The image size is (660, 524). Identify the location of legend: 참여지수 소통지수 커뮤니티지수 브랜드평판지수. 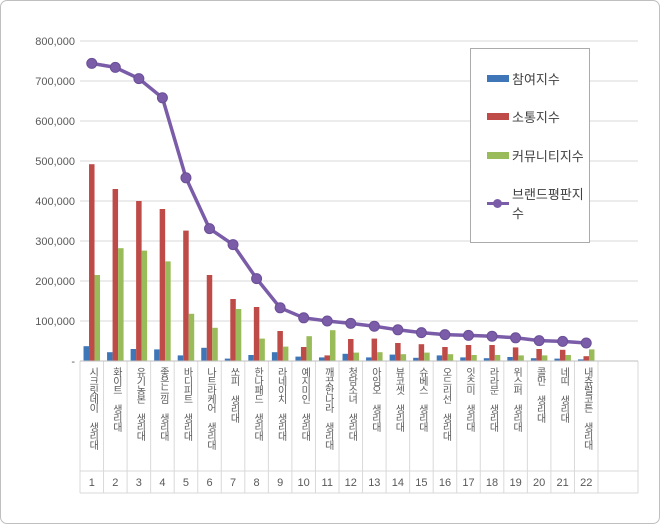
(530, 145).